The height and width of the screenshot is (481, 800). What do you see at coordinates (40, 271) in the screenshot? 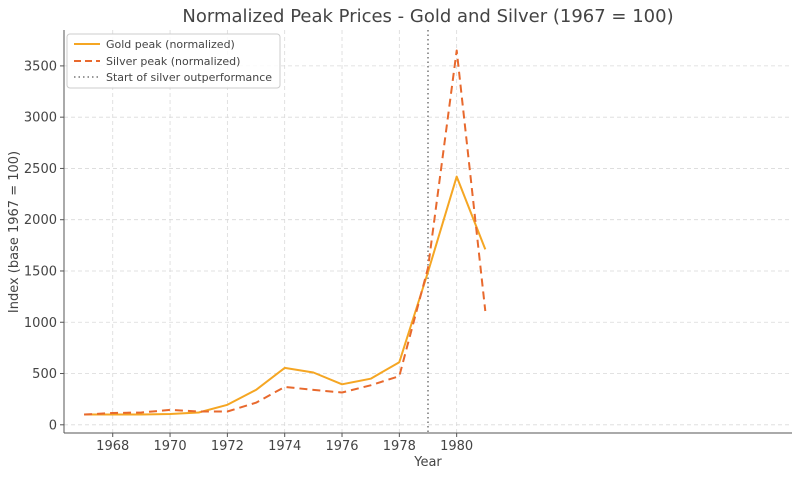
I see `y-tick-label: 1500` at bounding box center [40, 271].